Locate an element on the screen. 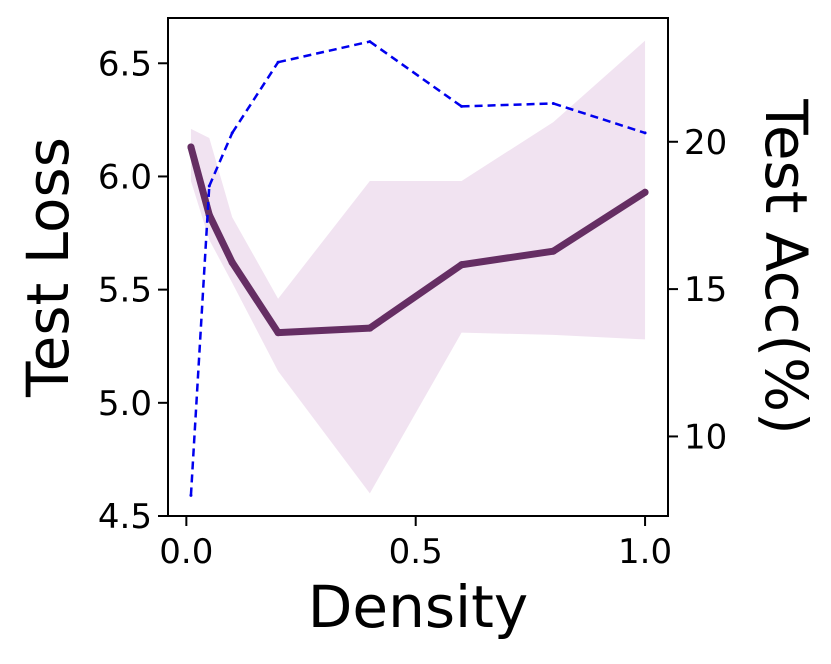  left-y-tick-label: 5.0 is located at coordinates (125, 404).